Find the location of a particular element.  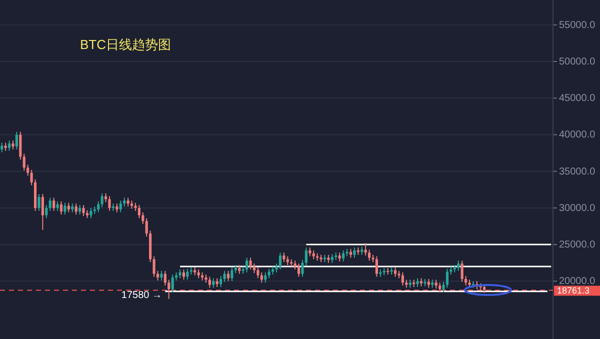

text: BTC日线趋势图 is located at coordinates (125, 44).